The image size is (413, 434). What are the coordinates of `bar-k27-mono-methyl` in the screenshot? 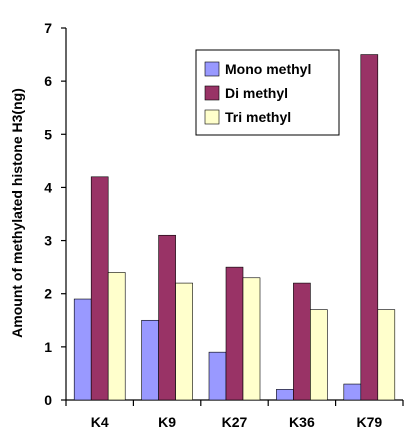 It's located at (217, 376).